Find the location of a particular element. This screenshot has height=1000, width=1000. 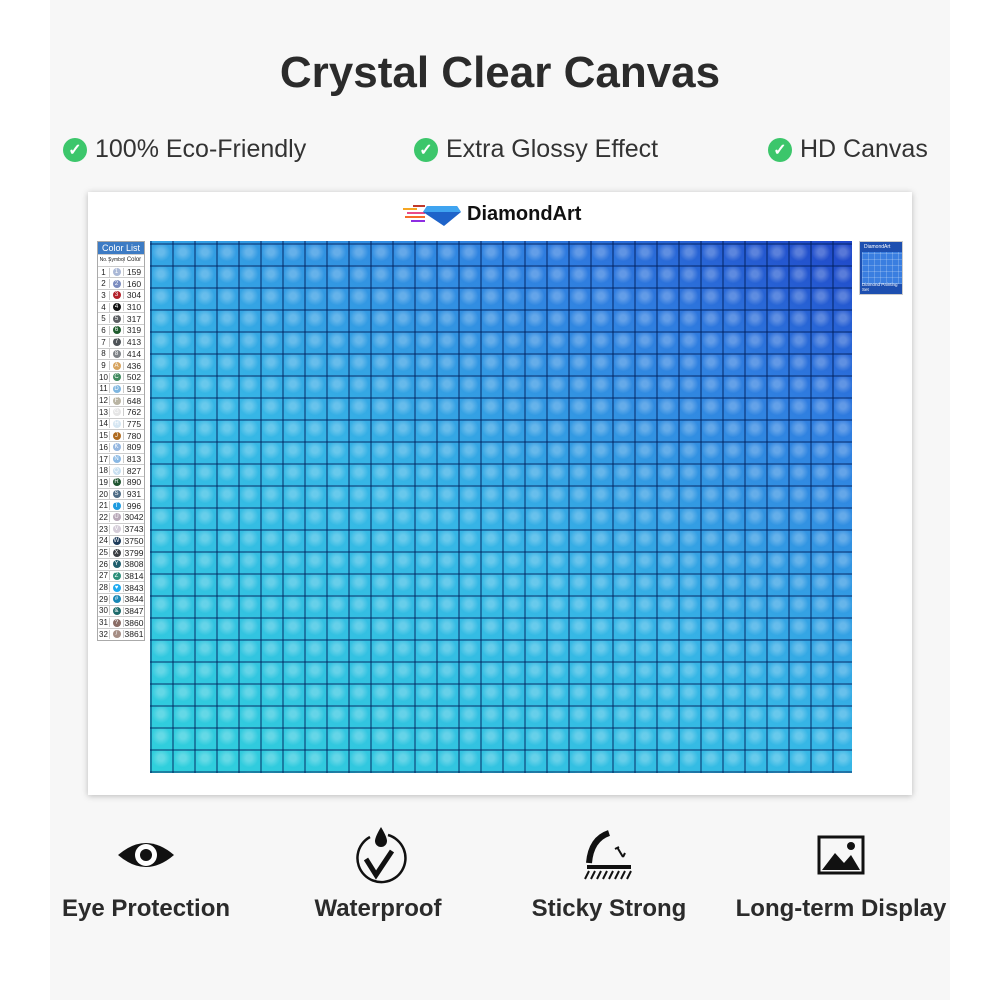

color-code: 813 is located at coordinates (134, 459).